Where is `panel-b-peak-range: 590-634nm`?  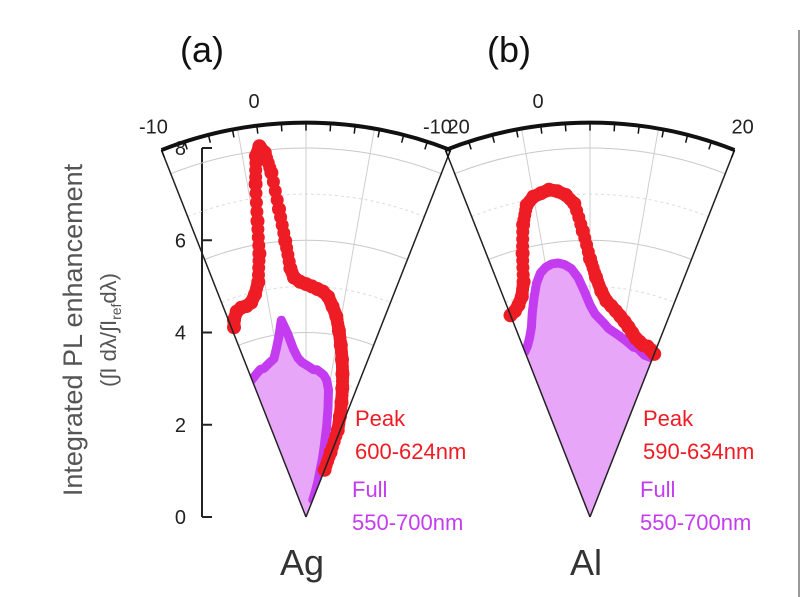 panel-b-peak-range: 590-634nm is located at coordinates (698, 451).